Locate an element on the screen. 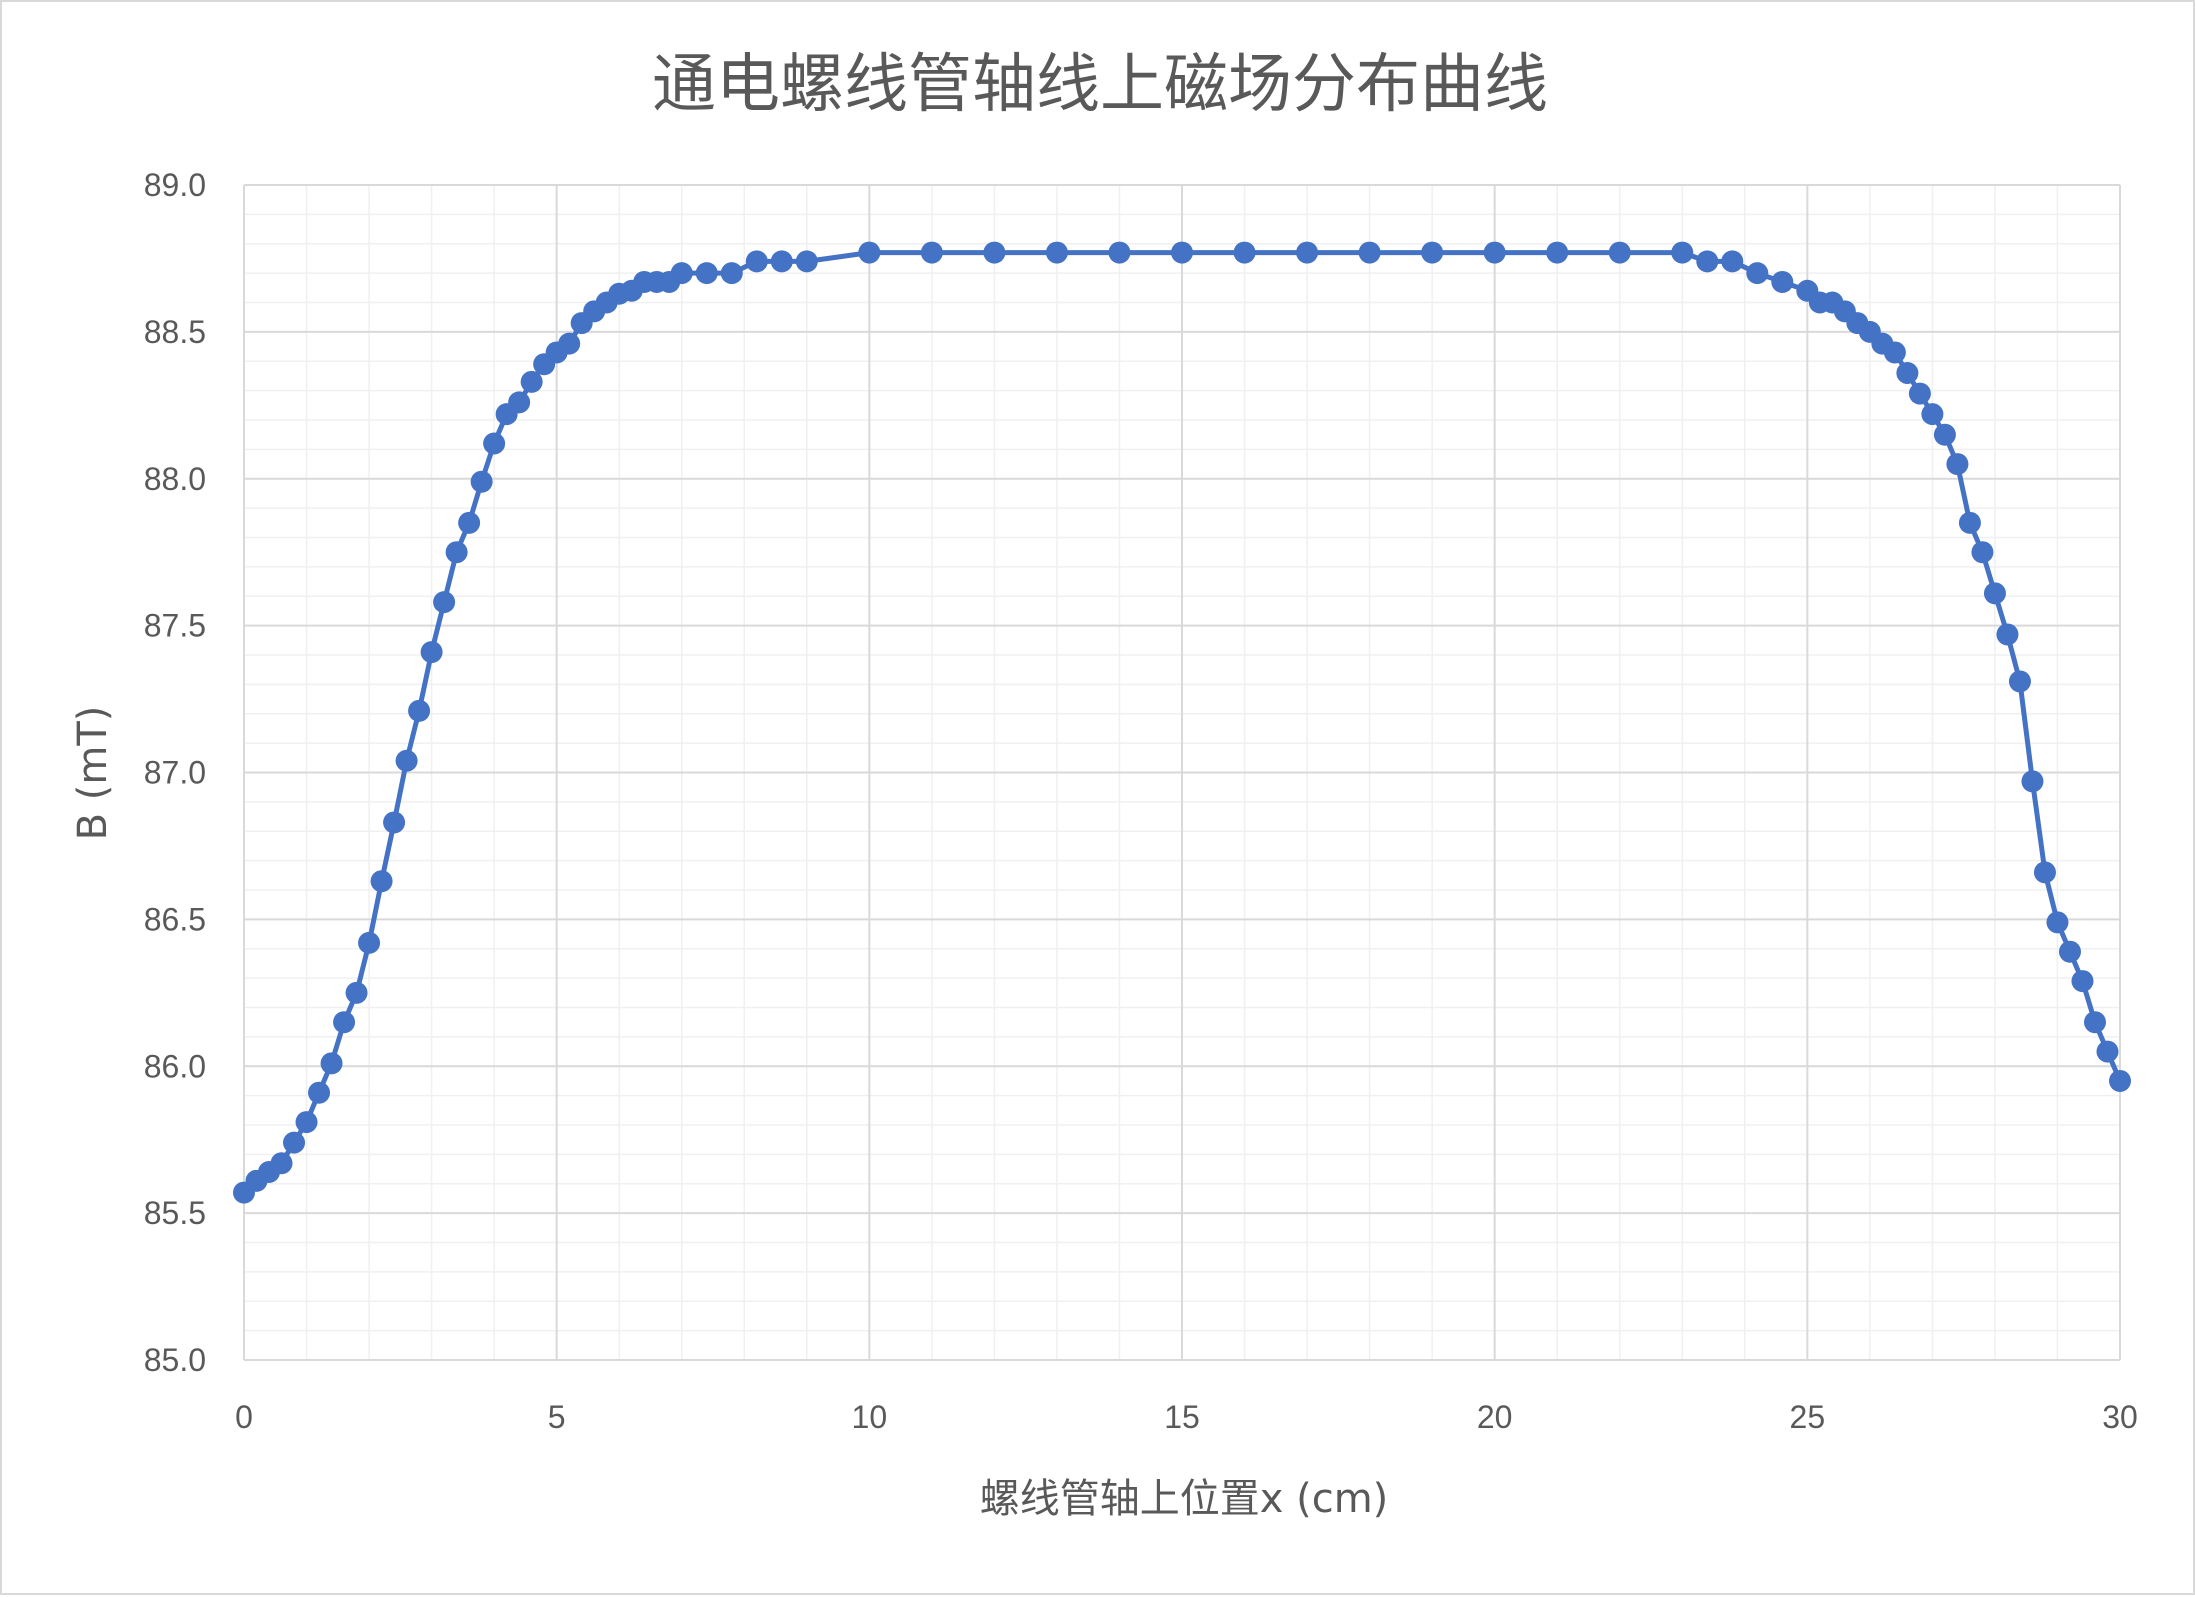 The height and width of the screenshot is (1597, 2195). y-tick-label: 85.0 is located at coordinates (175, 1360).